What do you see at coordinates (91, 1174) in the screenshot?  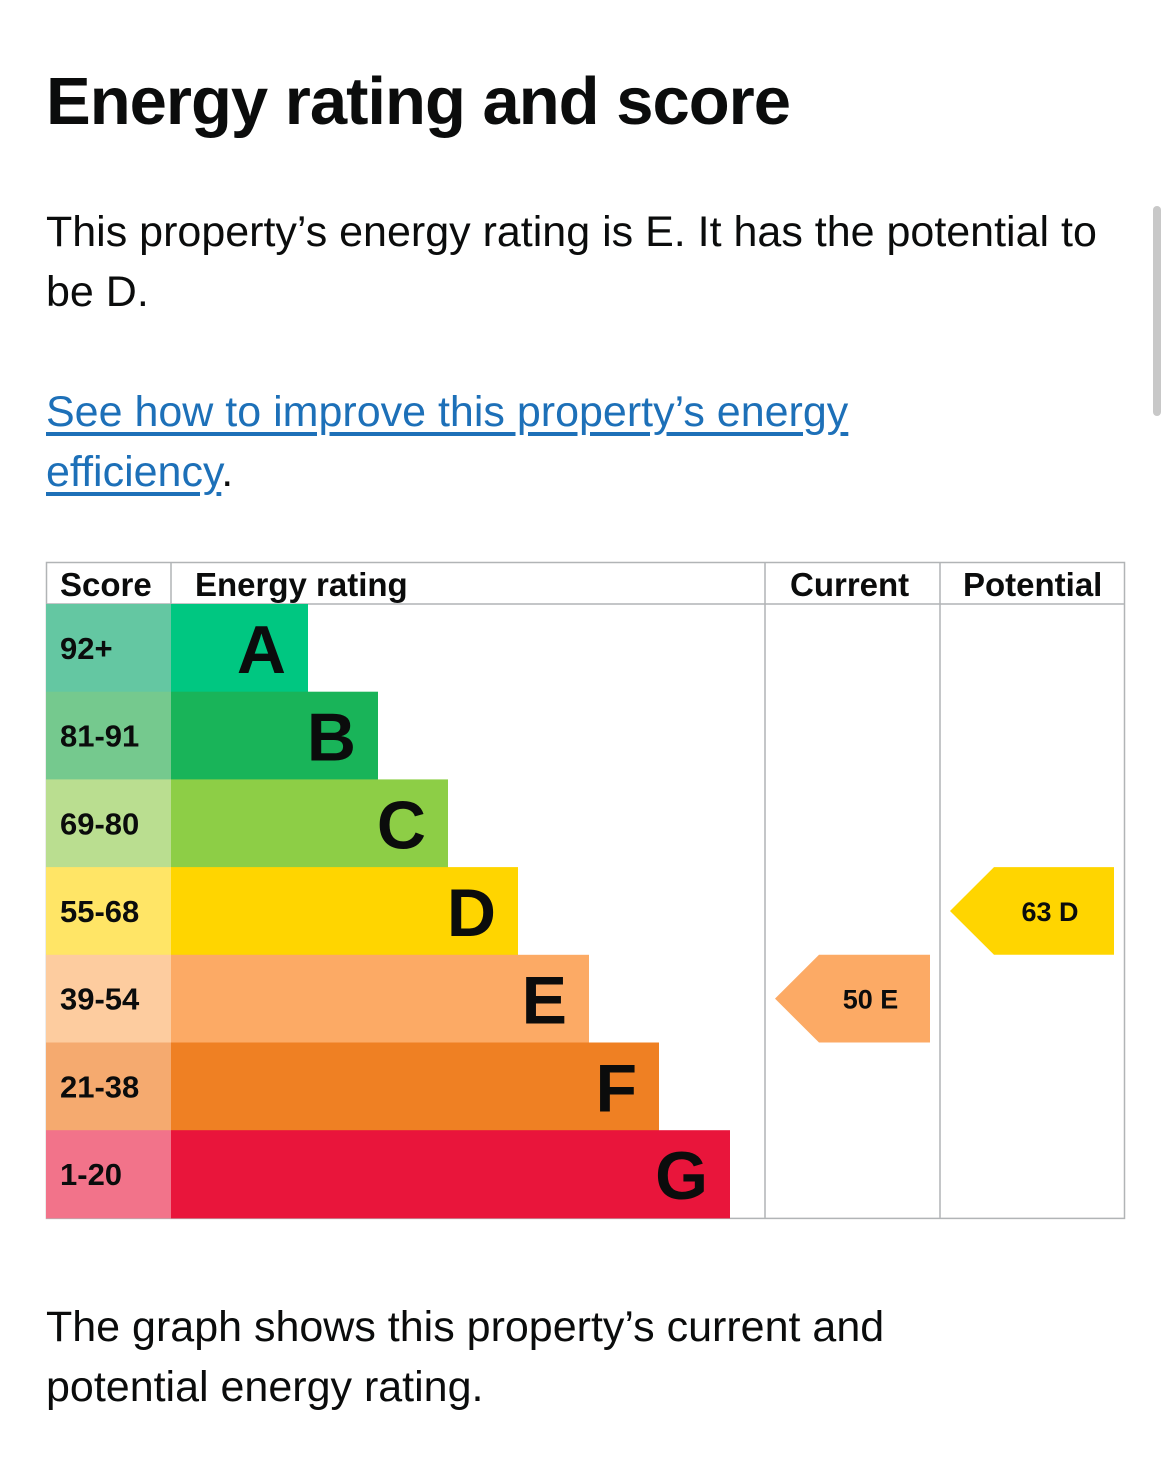 I see `score-label-g: 1-20` at bounding box center [91, 1174].